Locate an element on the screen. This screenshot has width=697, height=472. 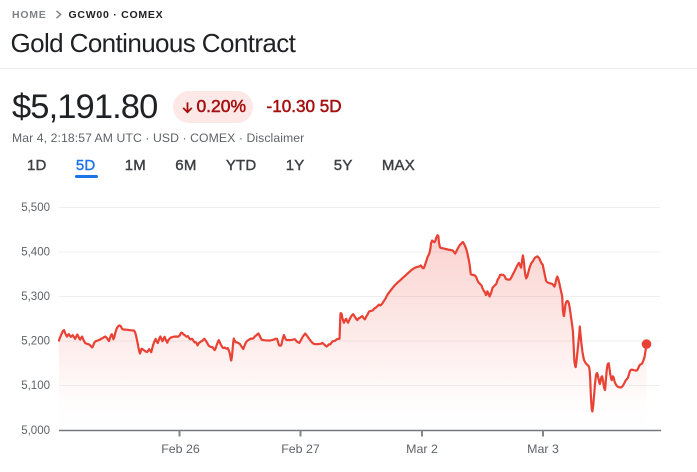
svg-text: Mar 3 is located at coordinates (543, 449).